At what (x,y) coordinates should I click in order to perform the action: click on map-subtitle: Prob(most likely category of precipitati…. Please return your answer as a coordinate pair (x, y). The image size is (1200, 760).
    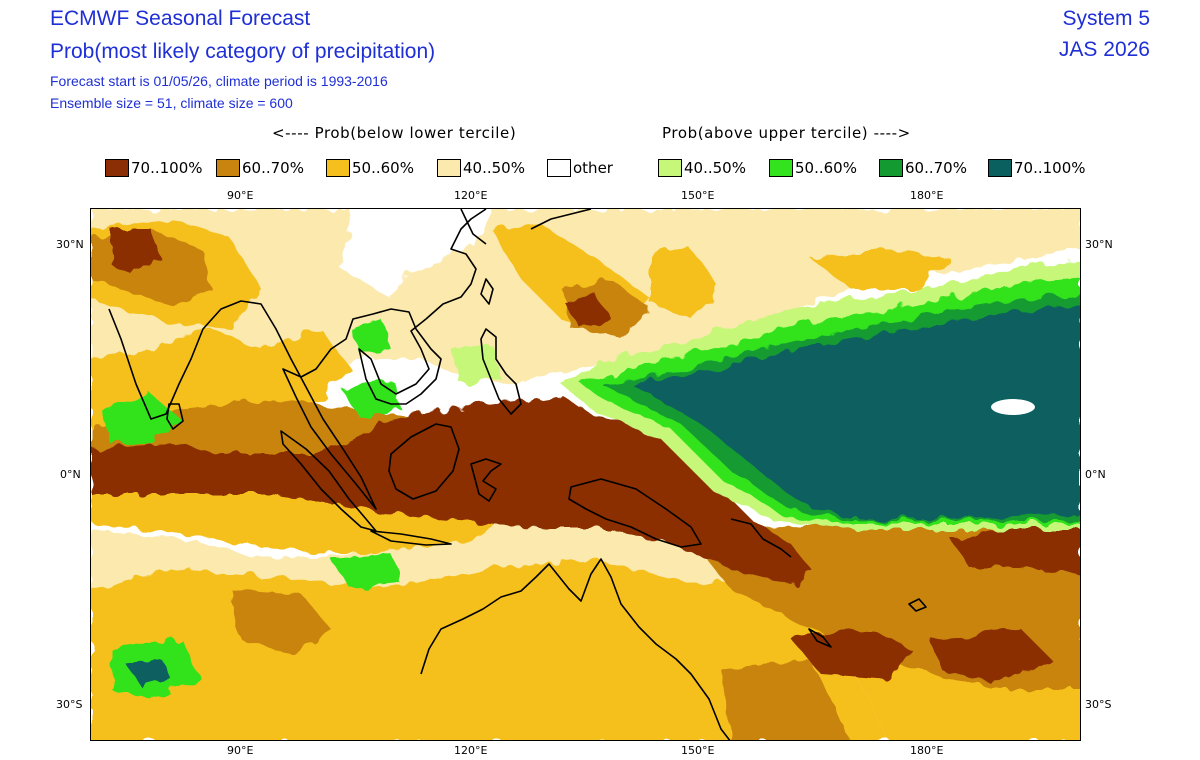
    Looking at the image, I should click on (243, 51).